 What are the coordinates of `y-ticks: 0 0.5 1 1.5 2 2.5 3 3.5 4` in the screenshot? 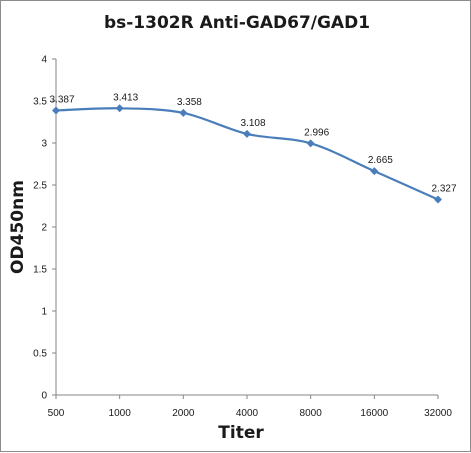 It's located at (44, 228).